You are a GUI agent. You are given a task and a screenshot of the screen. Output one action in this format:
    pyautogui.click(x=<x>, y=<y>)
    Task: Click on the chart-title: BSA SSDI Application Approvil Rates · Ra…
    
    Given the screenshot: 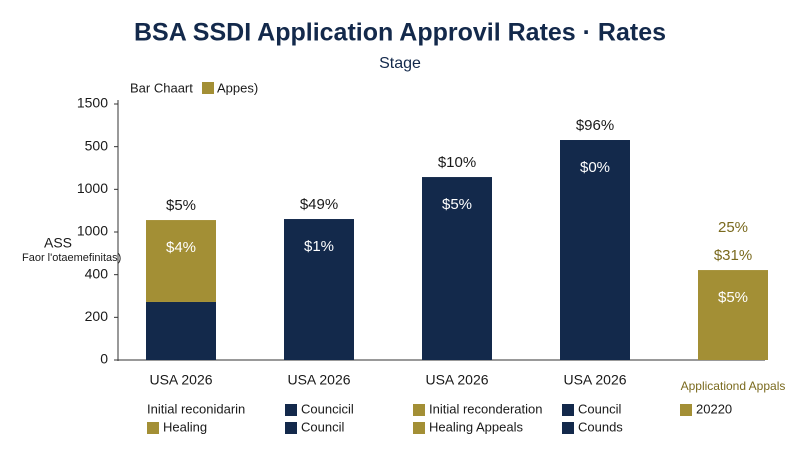 What is the action you would take?
    pyautogui.click(x=400, y=33)
    